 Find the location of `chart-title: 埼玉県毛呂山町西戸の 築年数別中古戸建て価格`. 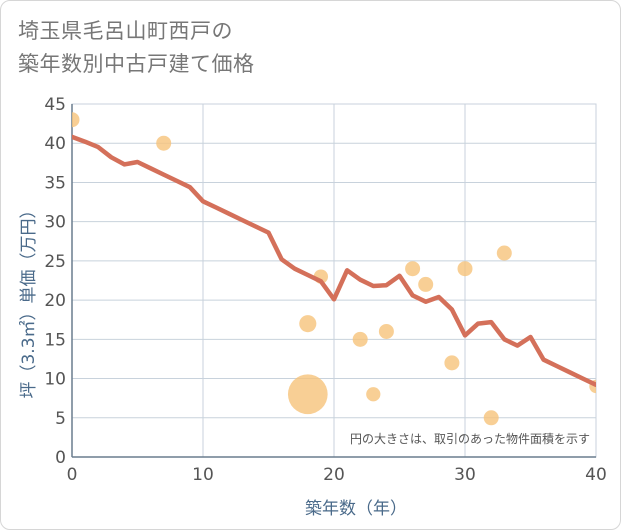

chart-title: 埼玉県毛呂山町西戸の 築年数別中古戸建て価格 is located at coordinates (136, 48).